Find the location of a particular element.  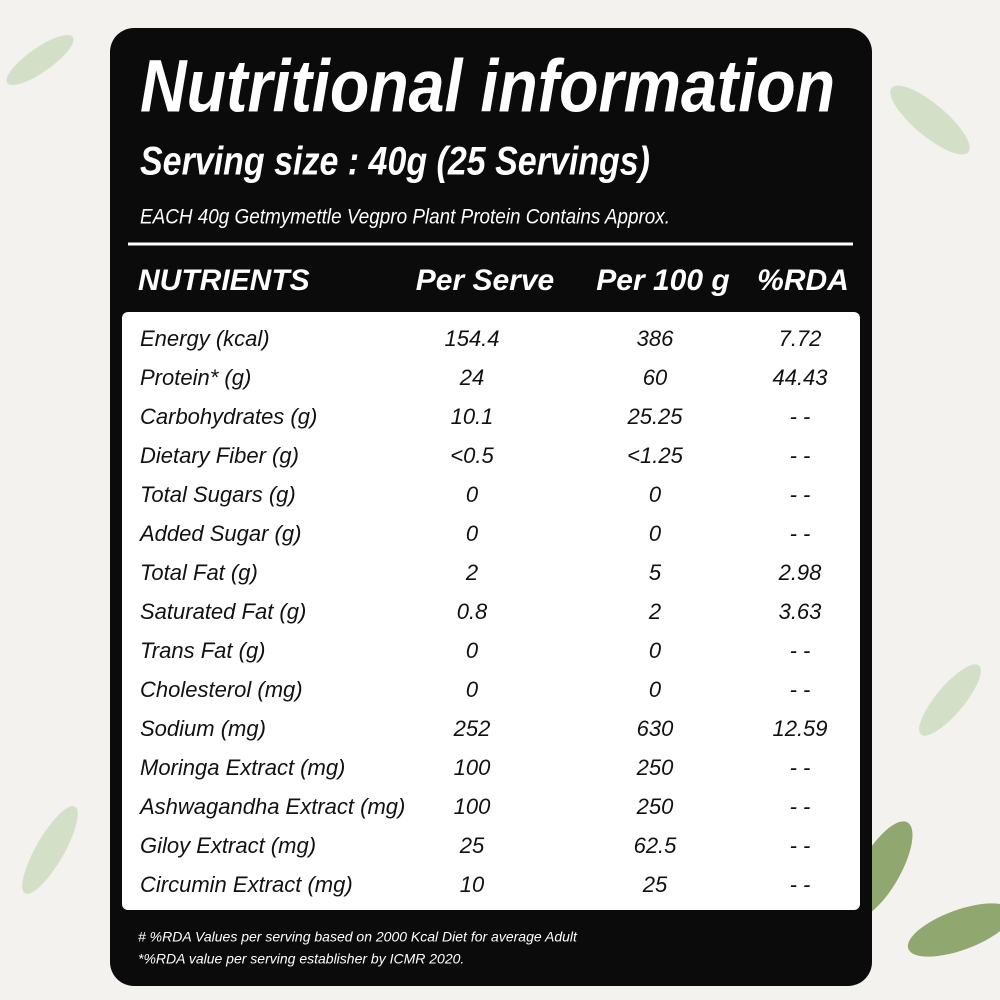

cell-value: 252 is located at coordinates (472, 728).